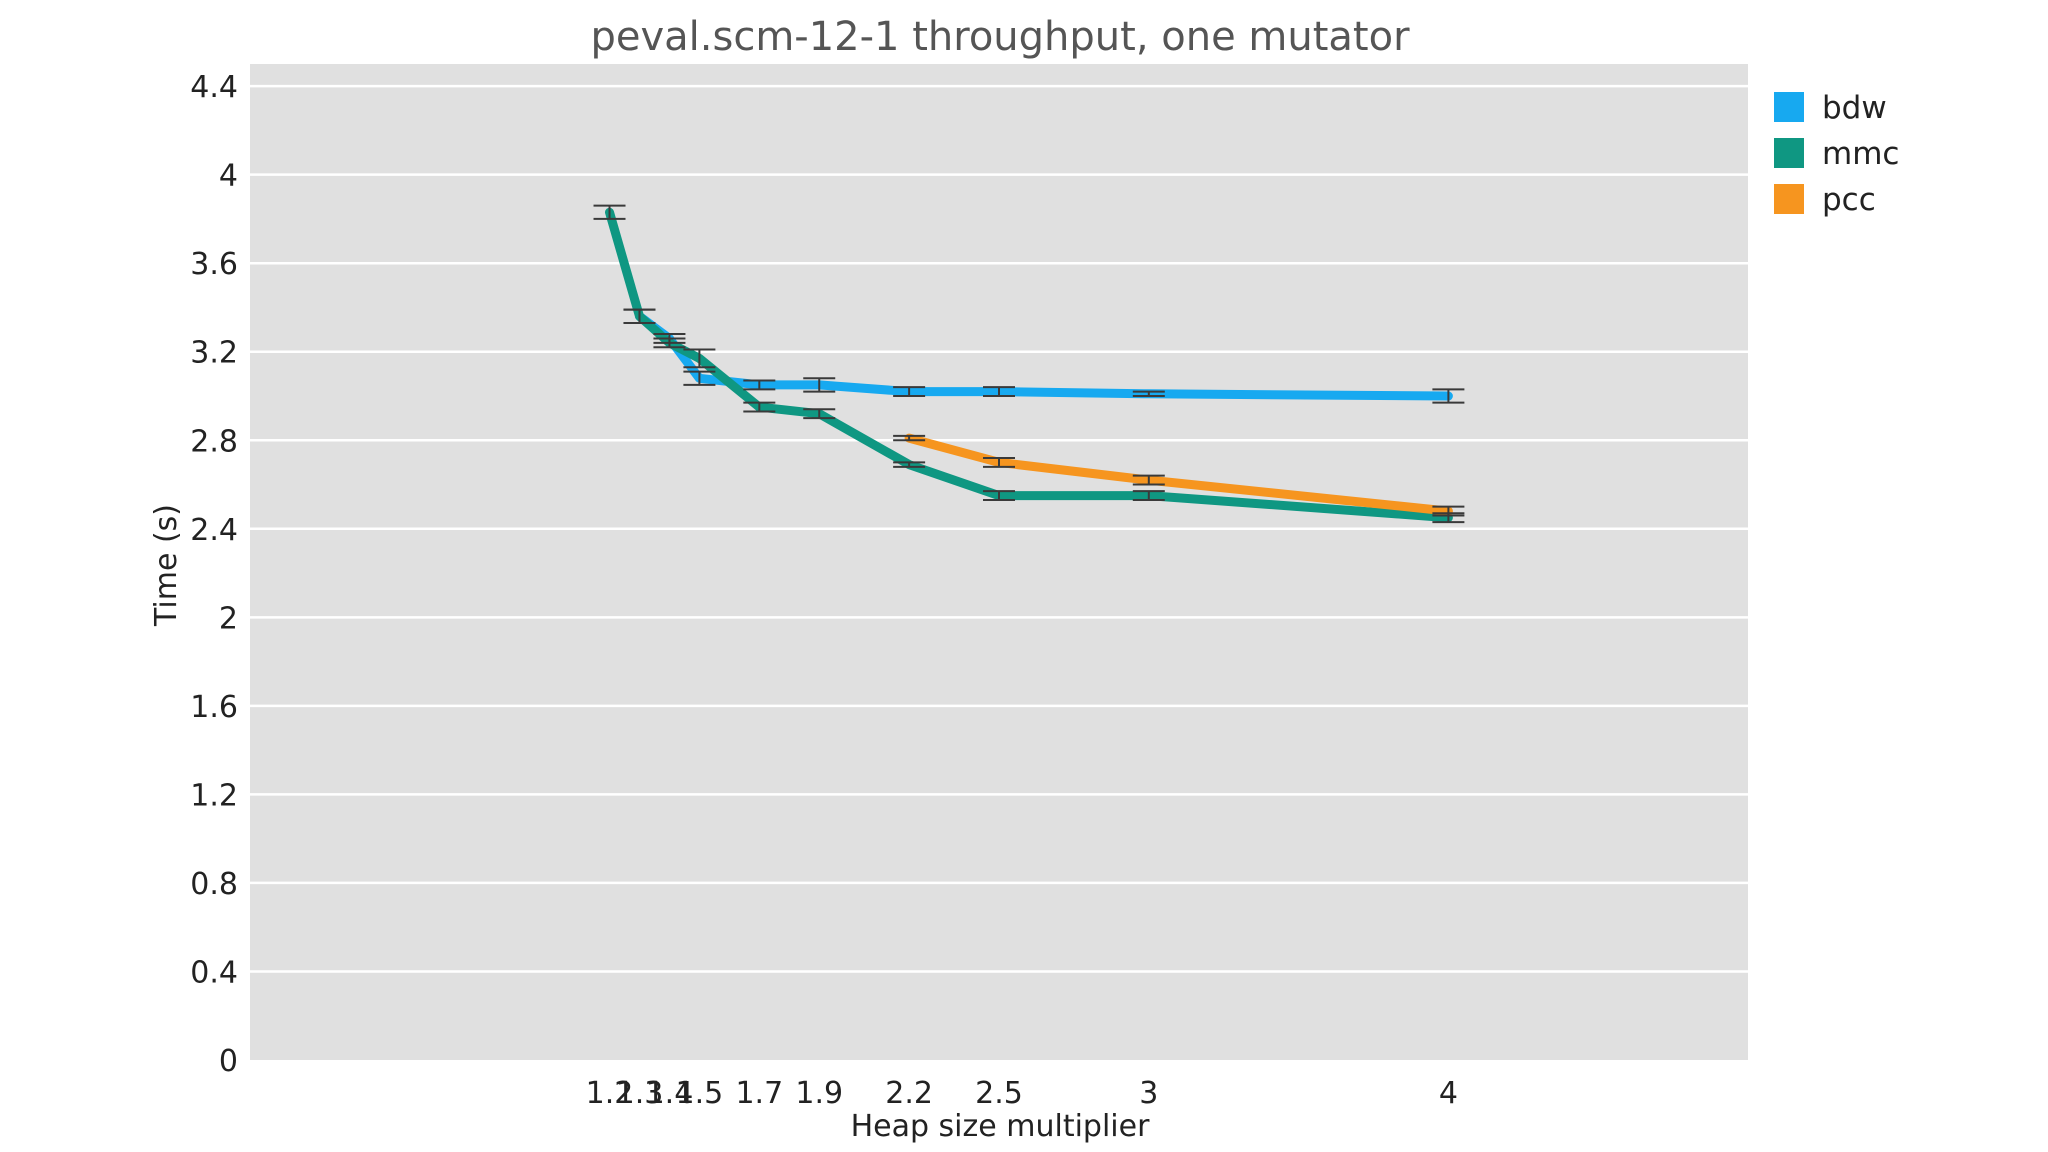 This screenshot has width=2048, height=1152. I want to click on y-tick-label: 4.4, so click(214, 87).